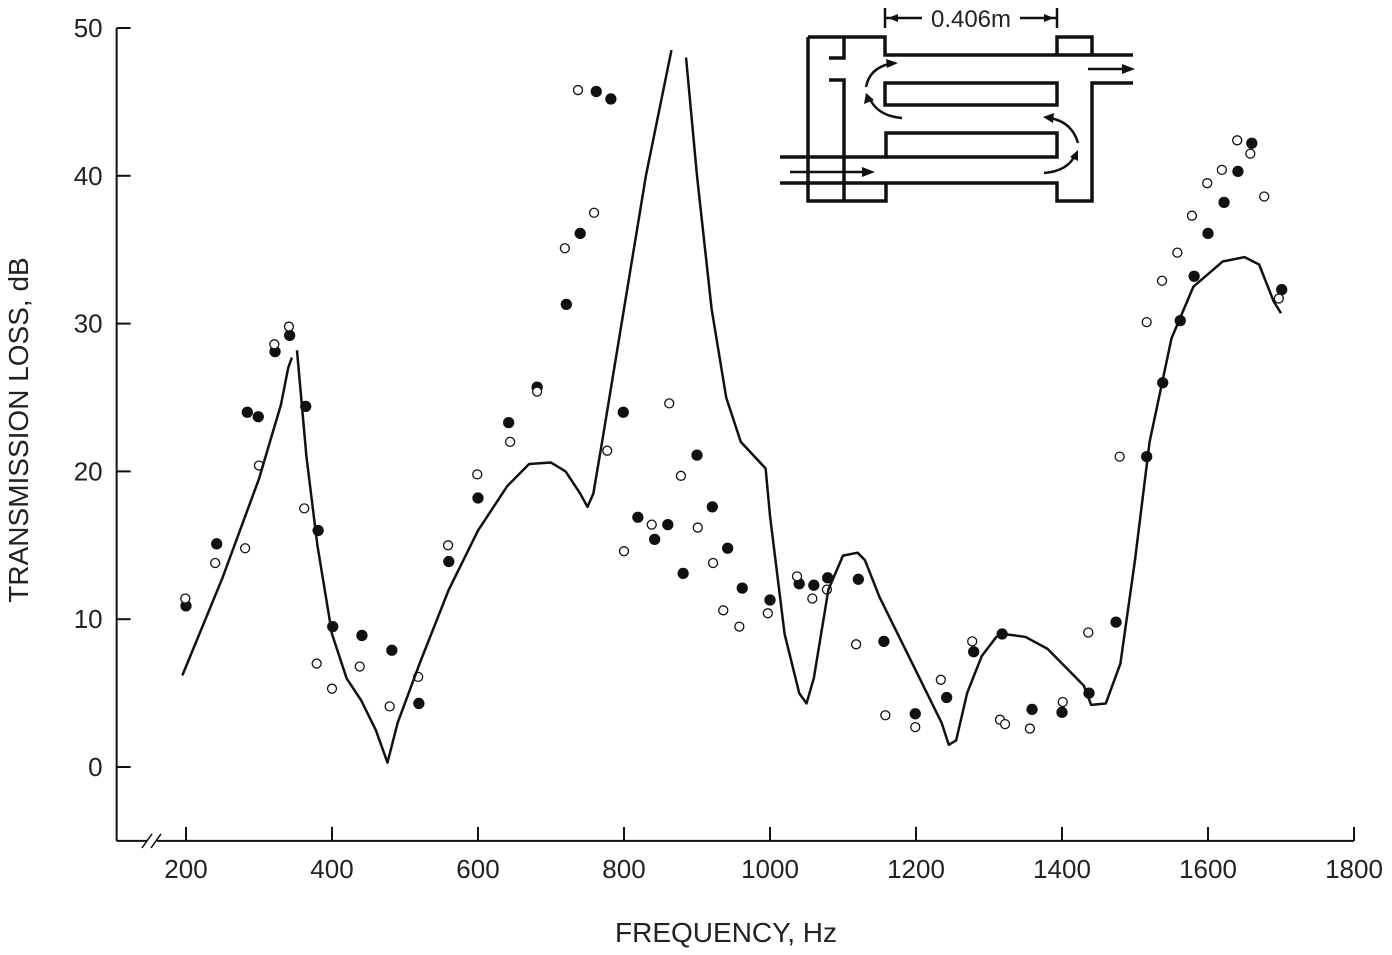  What do you see at coordinates (971, 19) in the screenshot?
I see `inset-dimension-label: 0.406m` at bounding box center [971, 19].